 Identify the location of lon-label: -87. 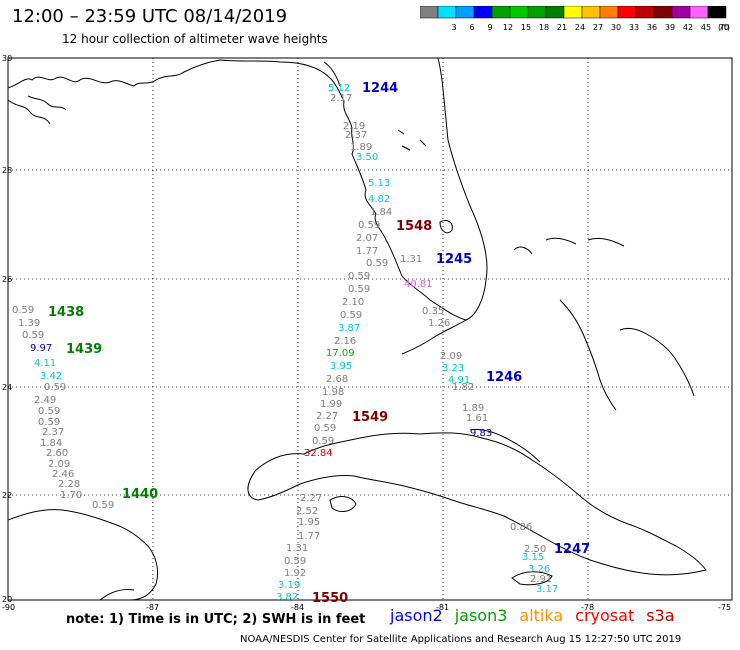
(152, 607).